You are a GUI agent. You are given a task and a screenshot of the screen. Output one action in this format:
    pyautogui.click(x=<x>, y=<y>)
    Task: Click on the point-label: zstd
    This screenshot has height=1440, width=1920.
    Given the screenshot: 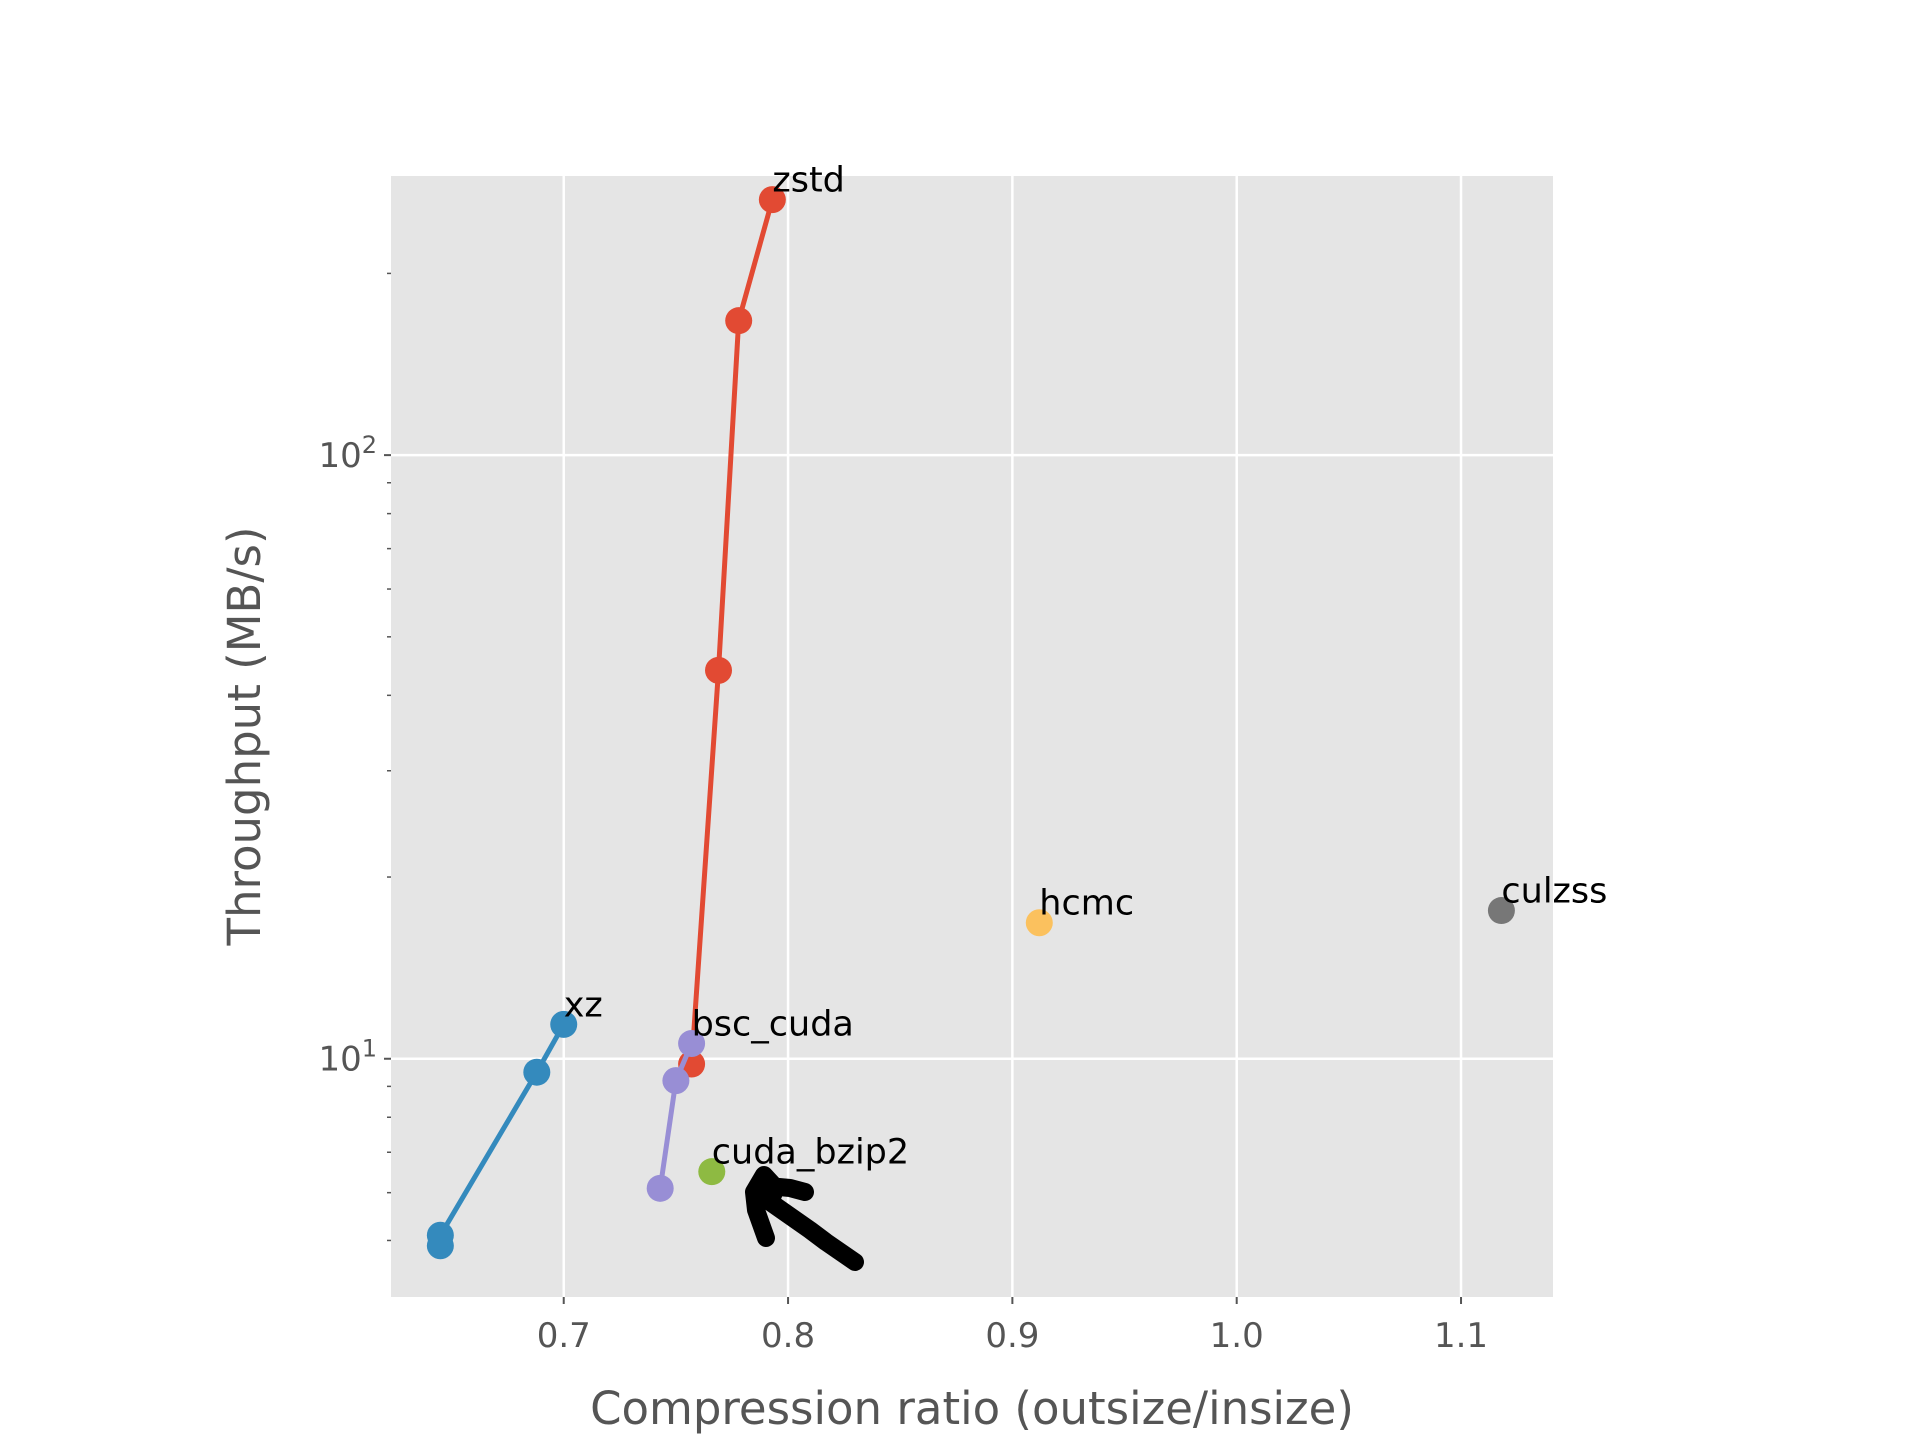 What is the action you would take?
    pyautogui.click(x=808, y=181)
    